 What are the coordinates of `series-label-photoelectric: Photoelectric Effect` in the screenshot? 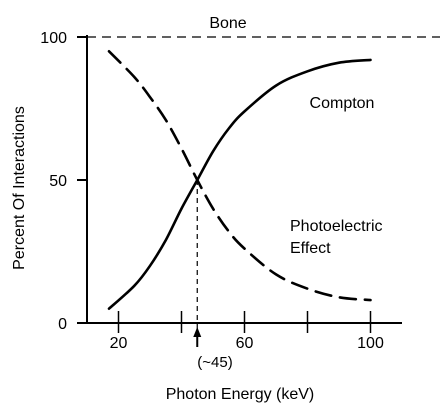 It's located at (338, 237).